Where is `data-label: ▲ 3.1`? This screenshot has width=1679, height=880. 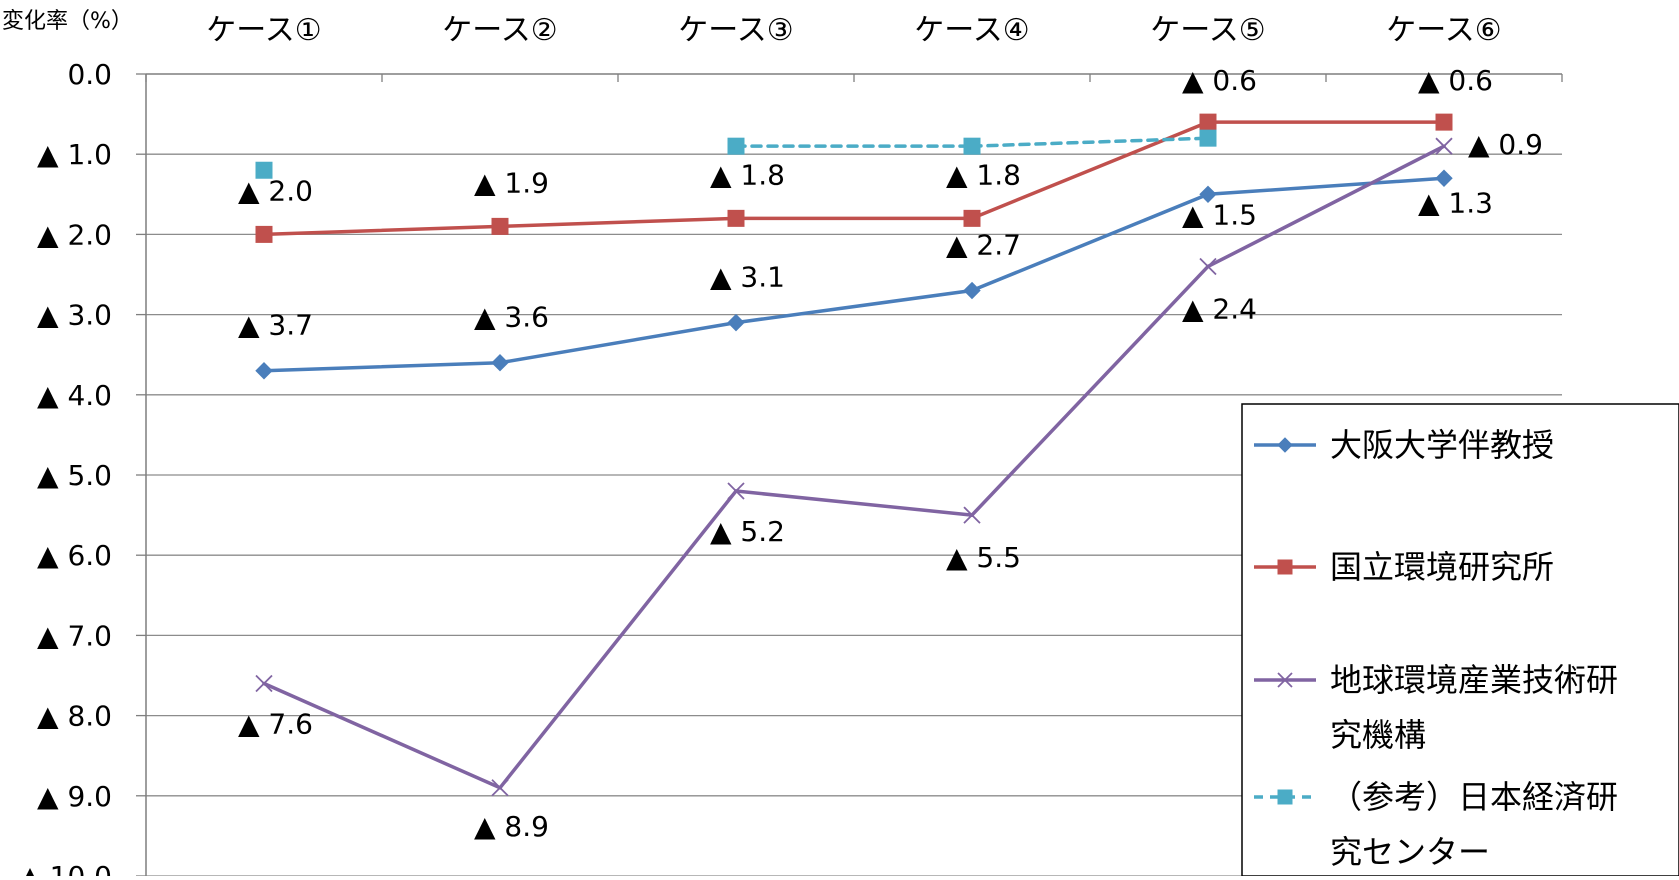
data-label: ▲ 3.1 is located at coordinates (747, 277).